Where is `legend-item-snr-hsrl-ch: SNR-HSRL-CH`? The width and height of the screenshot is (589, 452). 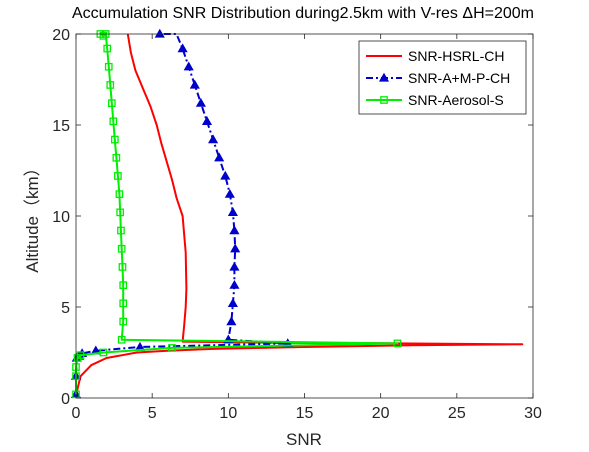 legend-item-snr-hsrl-ch: SNR-HSRL-CH is located at coordinates (435, 56).